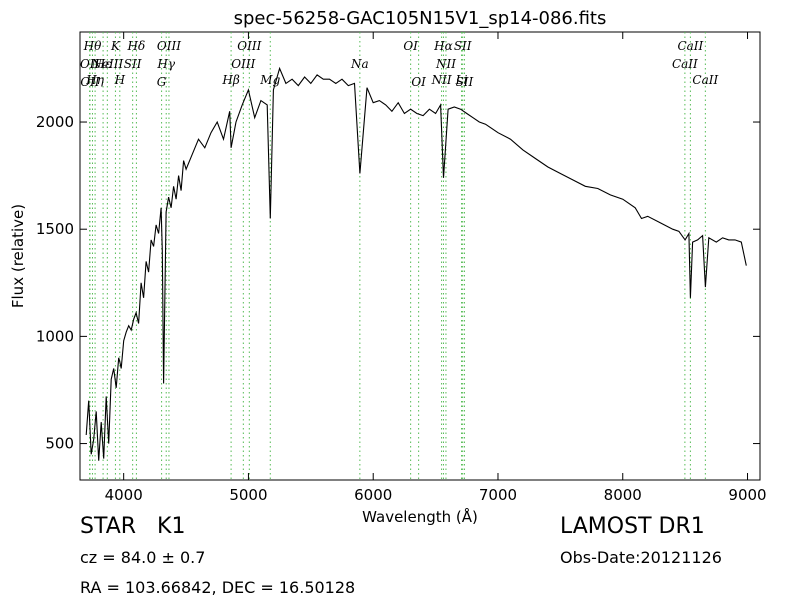  I want to click on line-label-8: SII, so click(133, 64).